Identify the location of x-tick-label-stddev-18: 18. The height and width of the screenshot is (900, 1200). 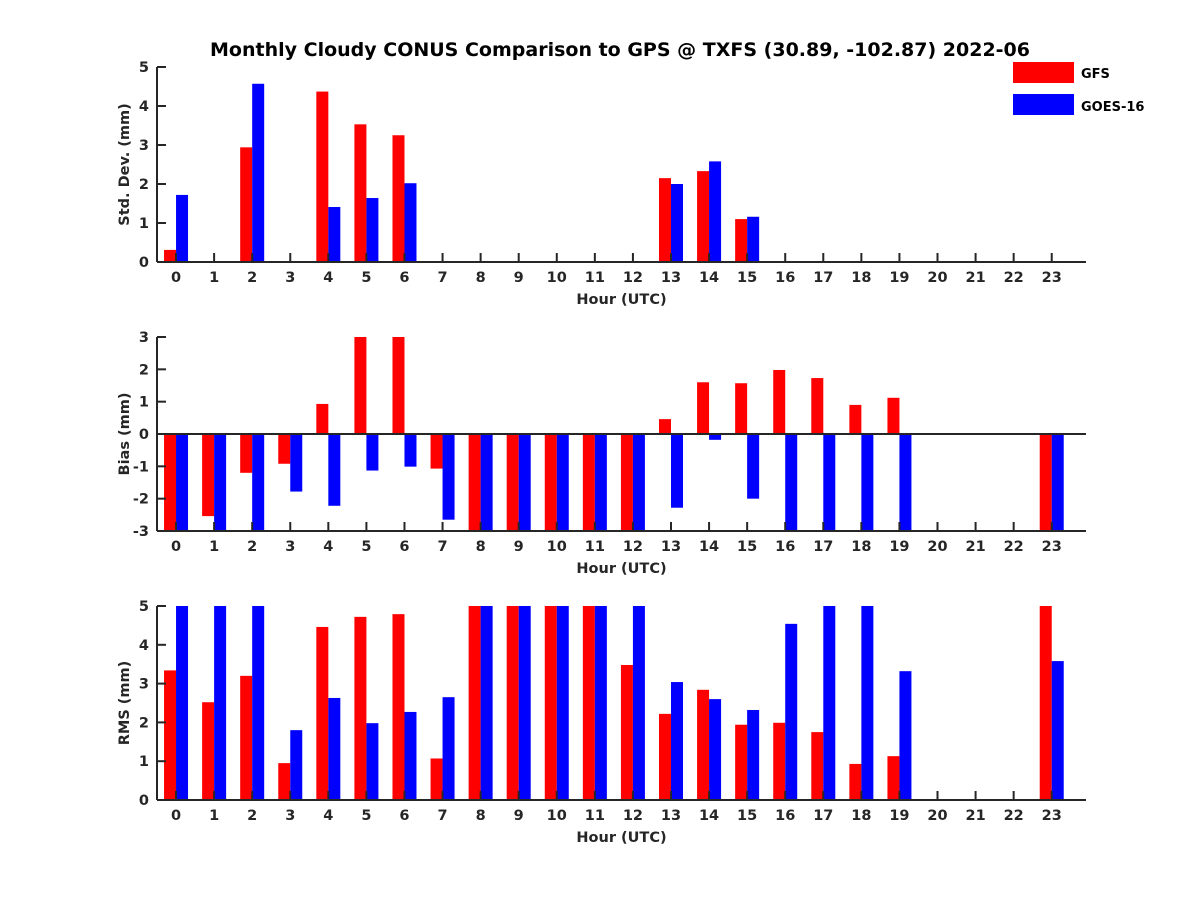
(861, 278).